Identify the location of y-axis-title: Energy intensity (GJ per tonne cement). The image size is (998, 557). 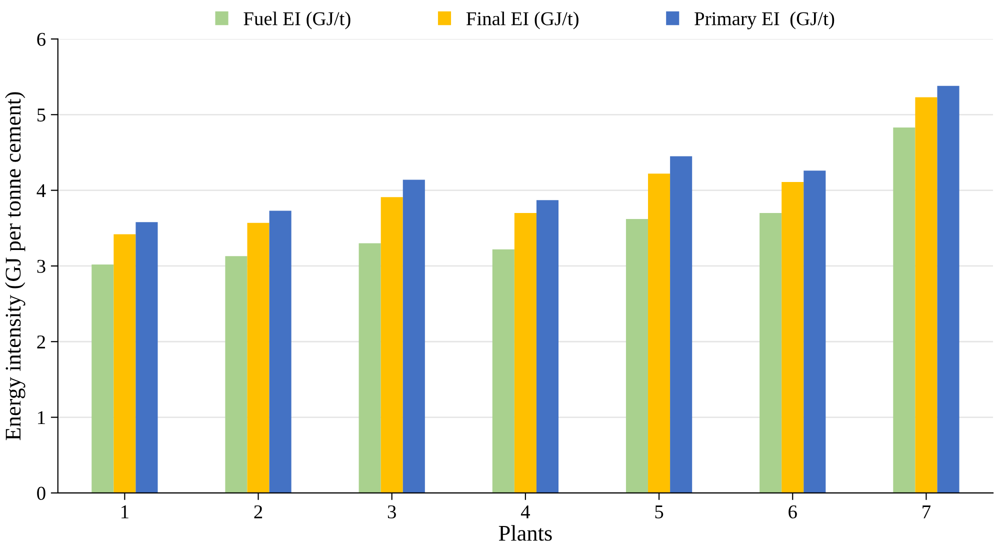
(15, 266).